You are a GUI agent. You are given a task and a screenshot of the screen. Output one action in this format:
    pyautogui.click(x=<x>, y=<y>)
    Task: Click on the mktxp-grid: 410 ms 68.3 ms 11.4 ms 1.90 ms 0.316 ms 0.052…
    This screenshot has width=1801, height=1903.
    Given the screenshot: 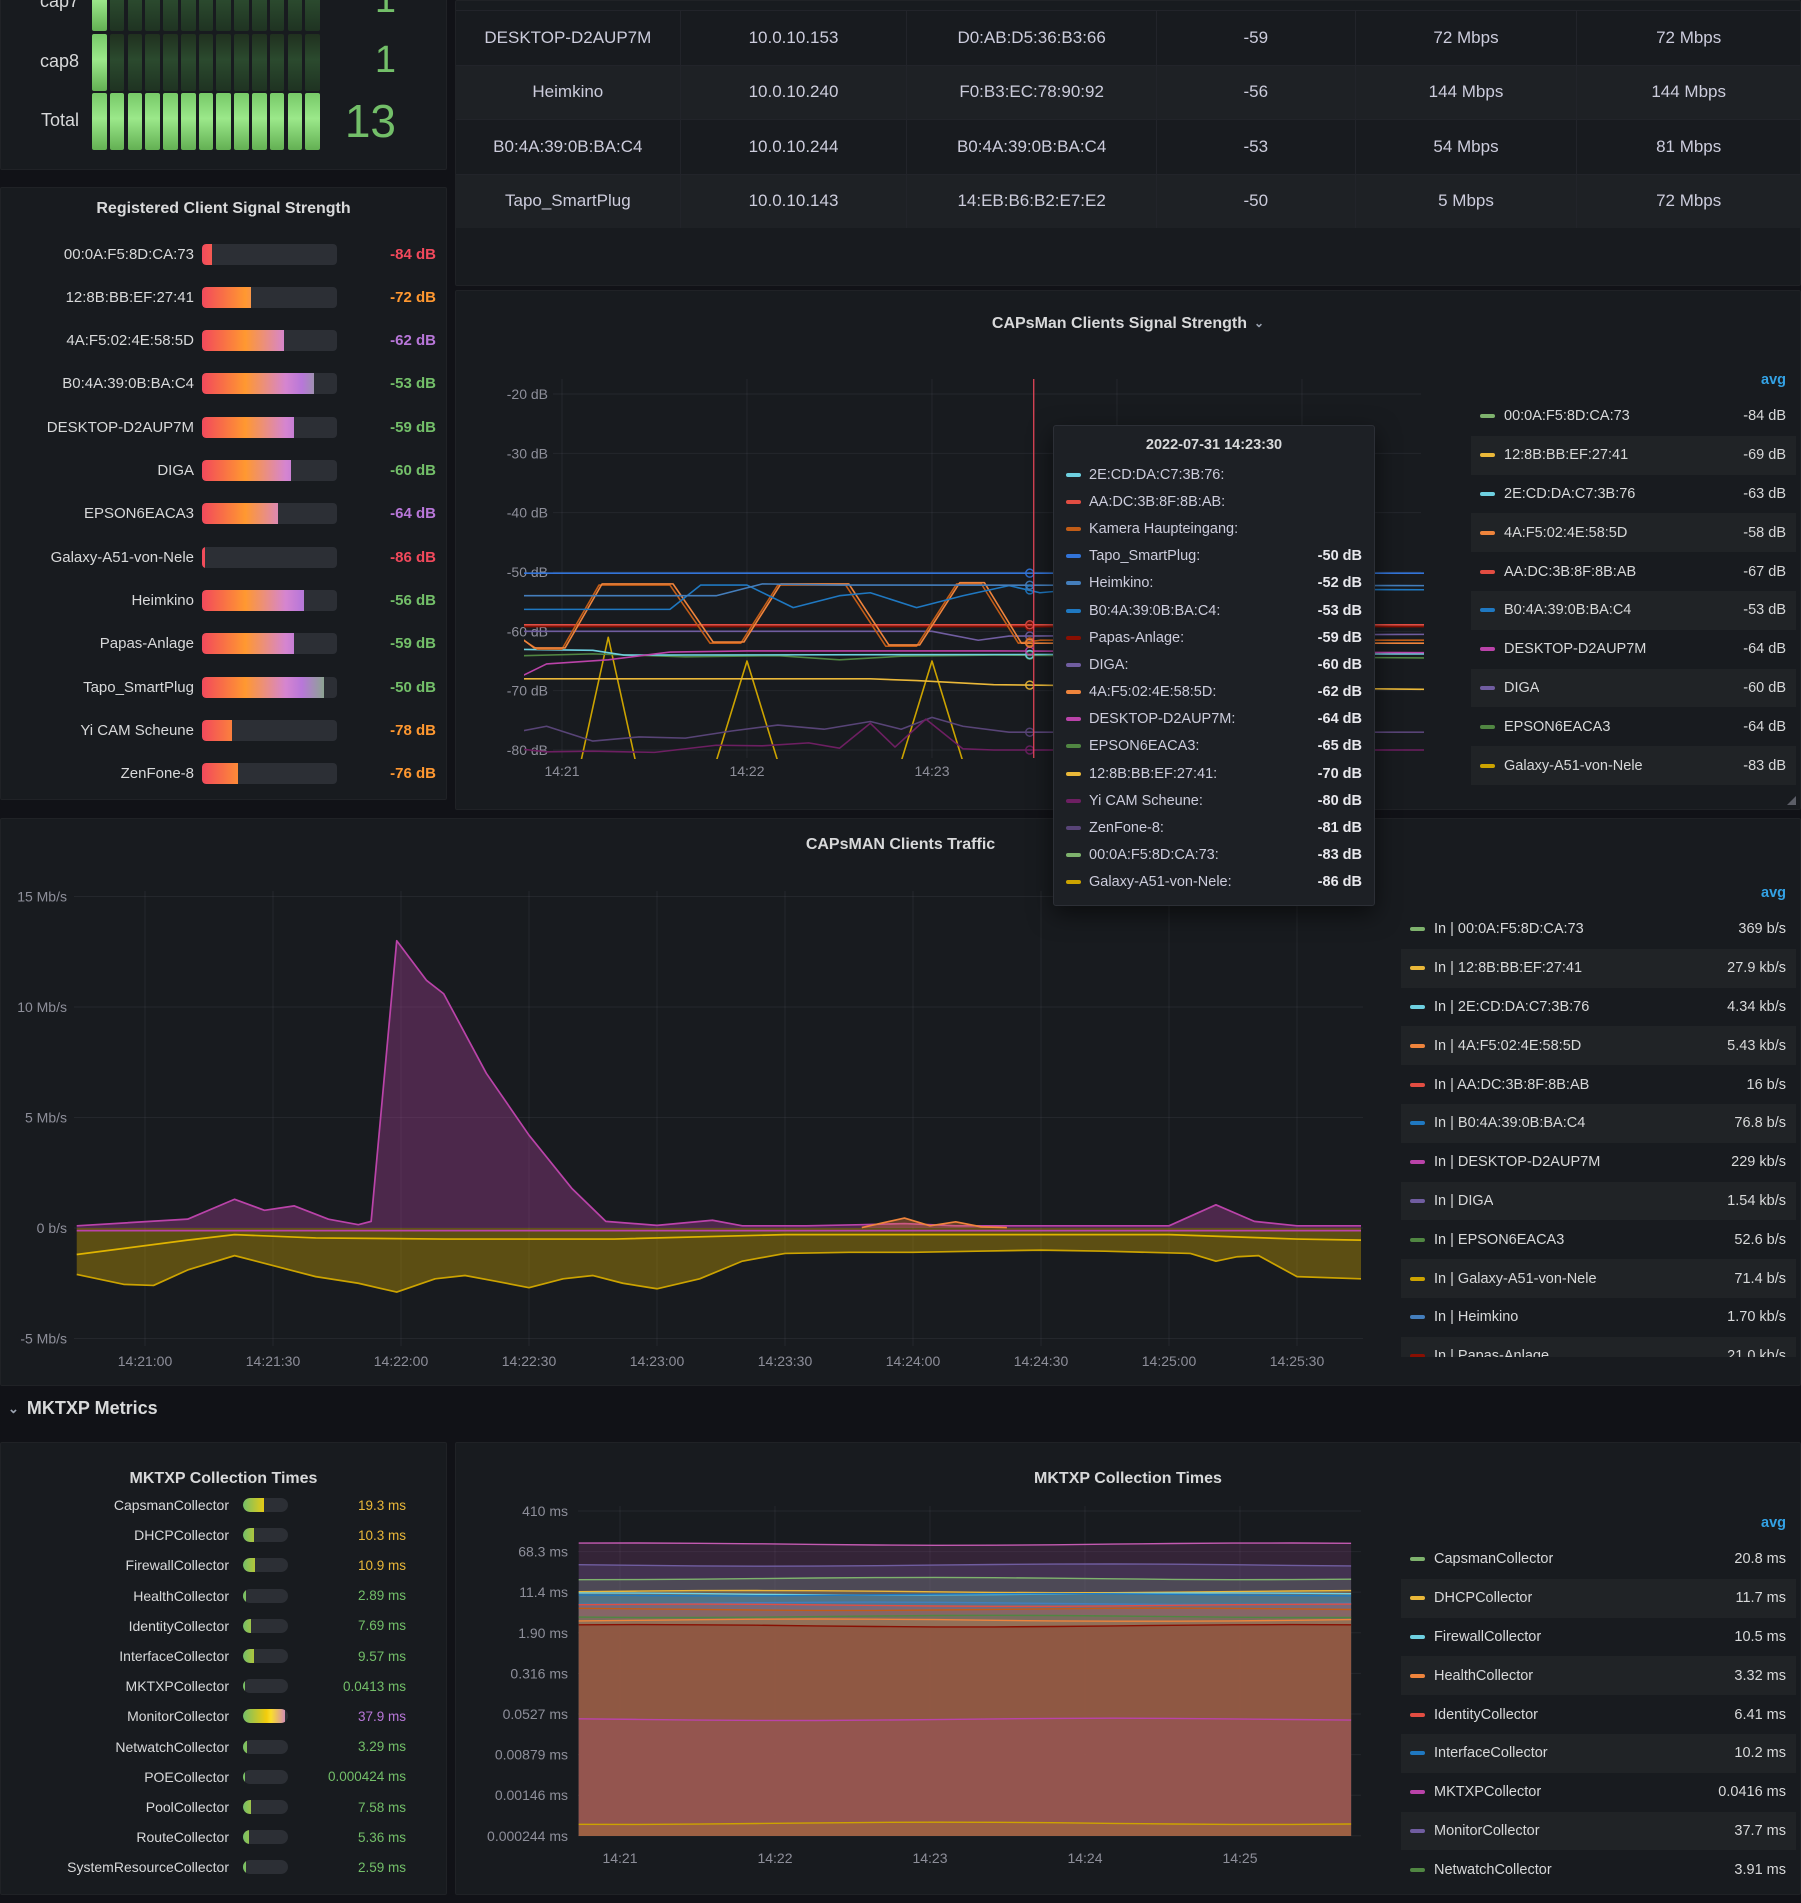 What is the action you would take?
    pyautogui.click(x=924, y=1684)
    